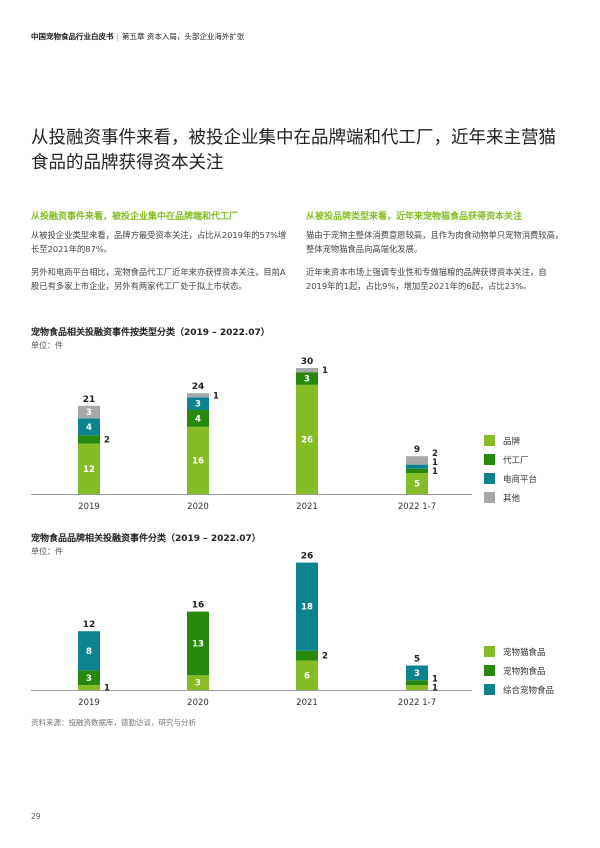  I want to click on chart1-legend: 品牌 代工厂 电商平台 其他, so click(510, 469).